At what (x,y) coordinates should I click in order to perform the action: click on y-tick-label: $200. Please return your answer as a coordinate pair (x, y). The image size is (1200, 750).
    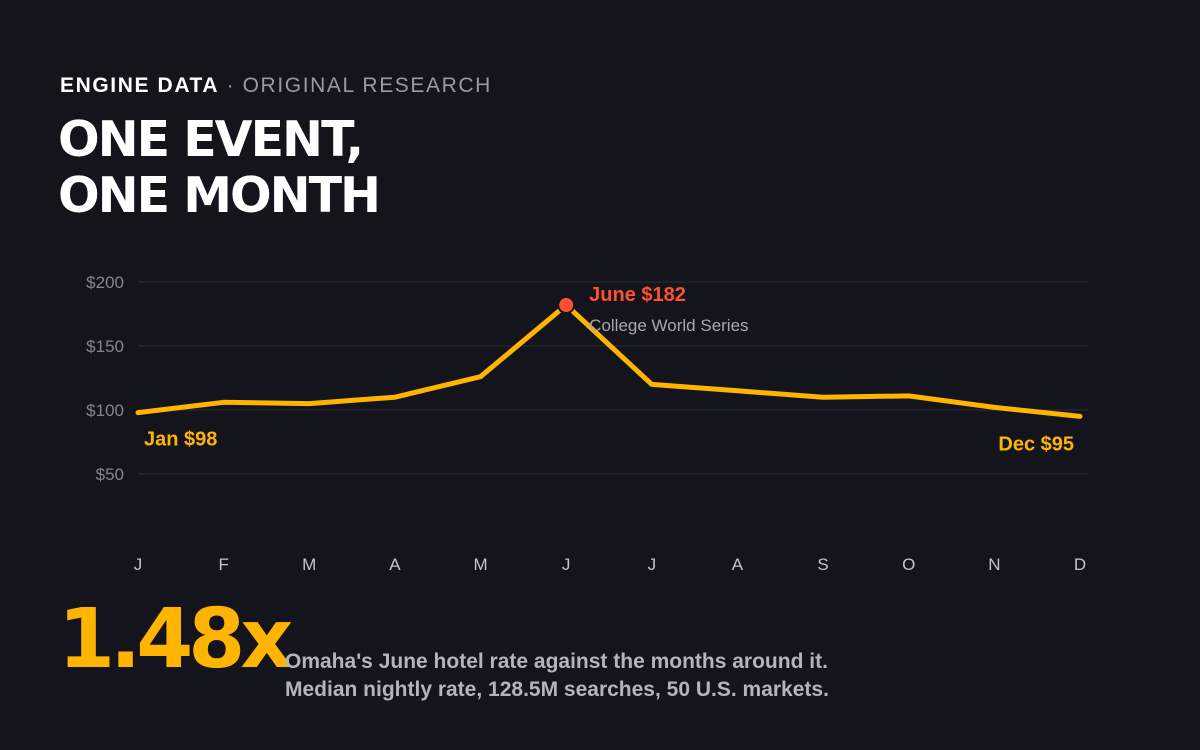
    Looking at the image, I should click on (105, 282).